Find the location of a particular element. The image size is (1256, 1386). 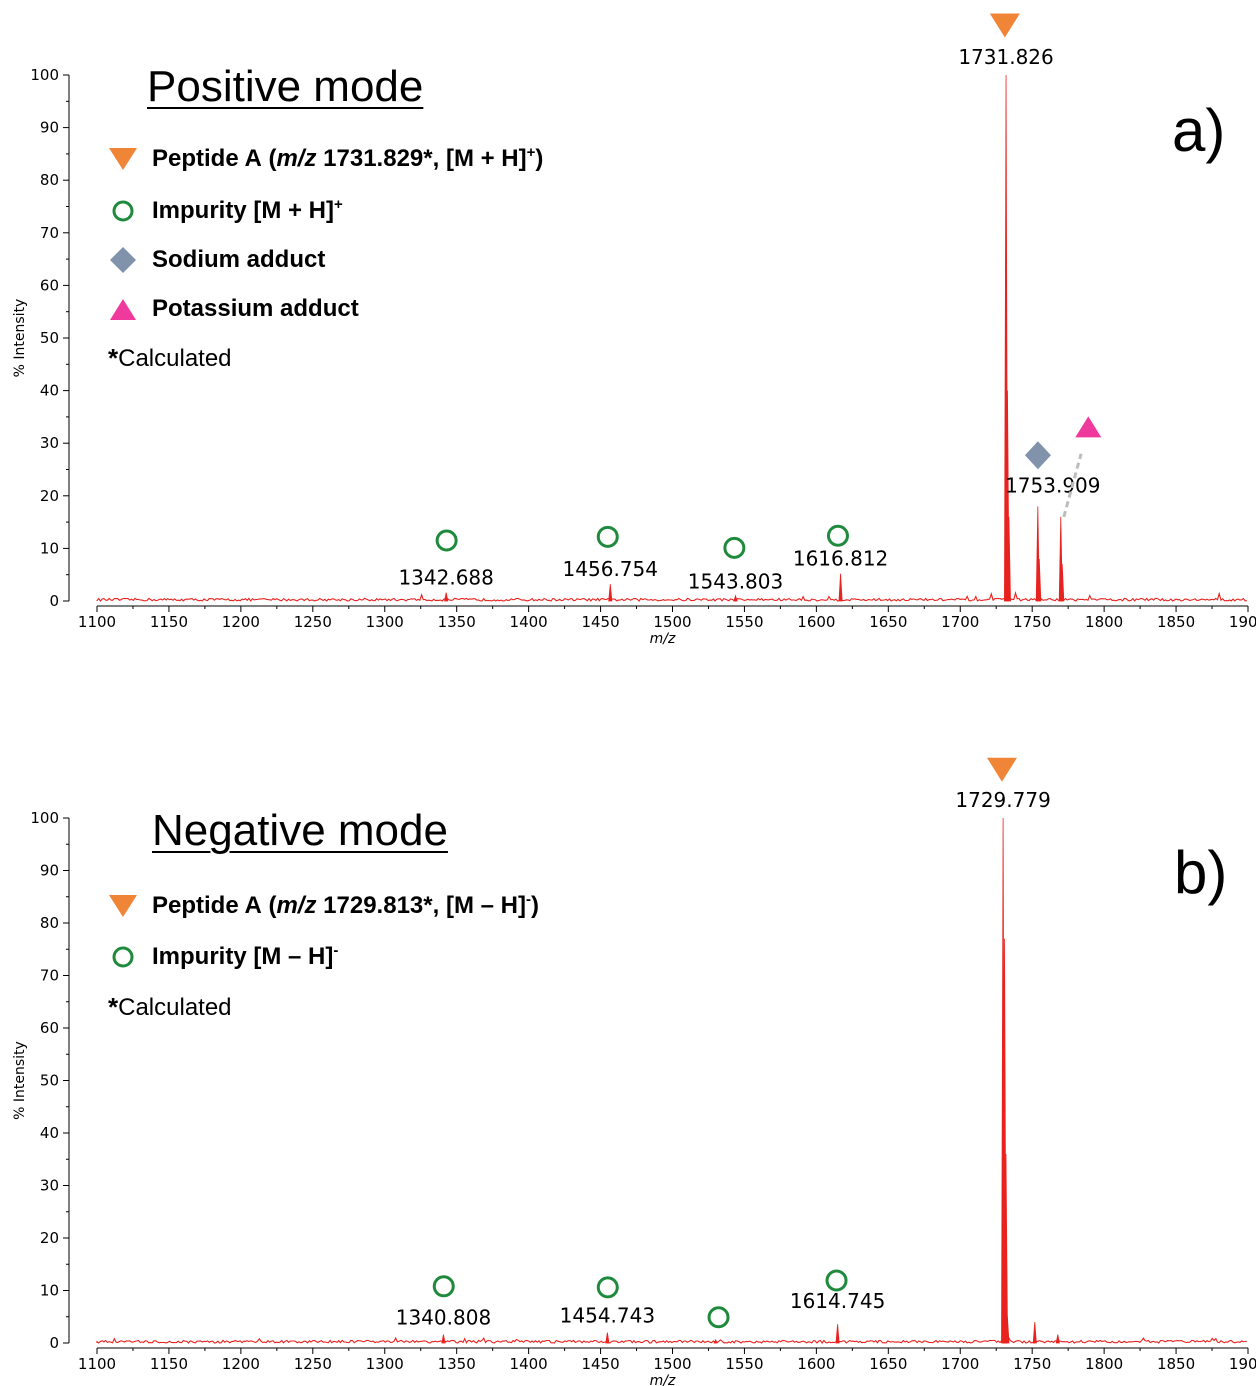

legend-peptide-negative: Peptide A (m/z 1729.813*, [M – H]-) is located at coordinates (323, 906).